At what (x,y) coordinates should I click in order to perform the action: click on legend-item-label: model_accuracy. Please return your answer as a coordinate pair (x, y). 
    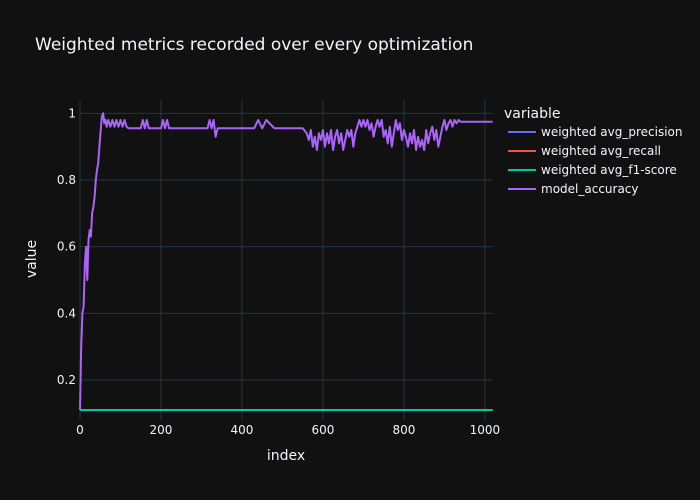
    Looking at the image, I should click on (590, 189).